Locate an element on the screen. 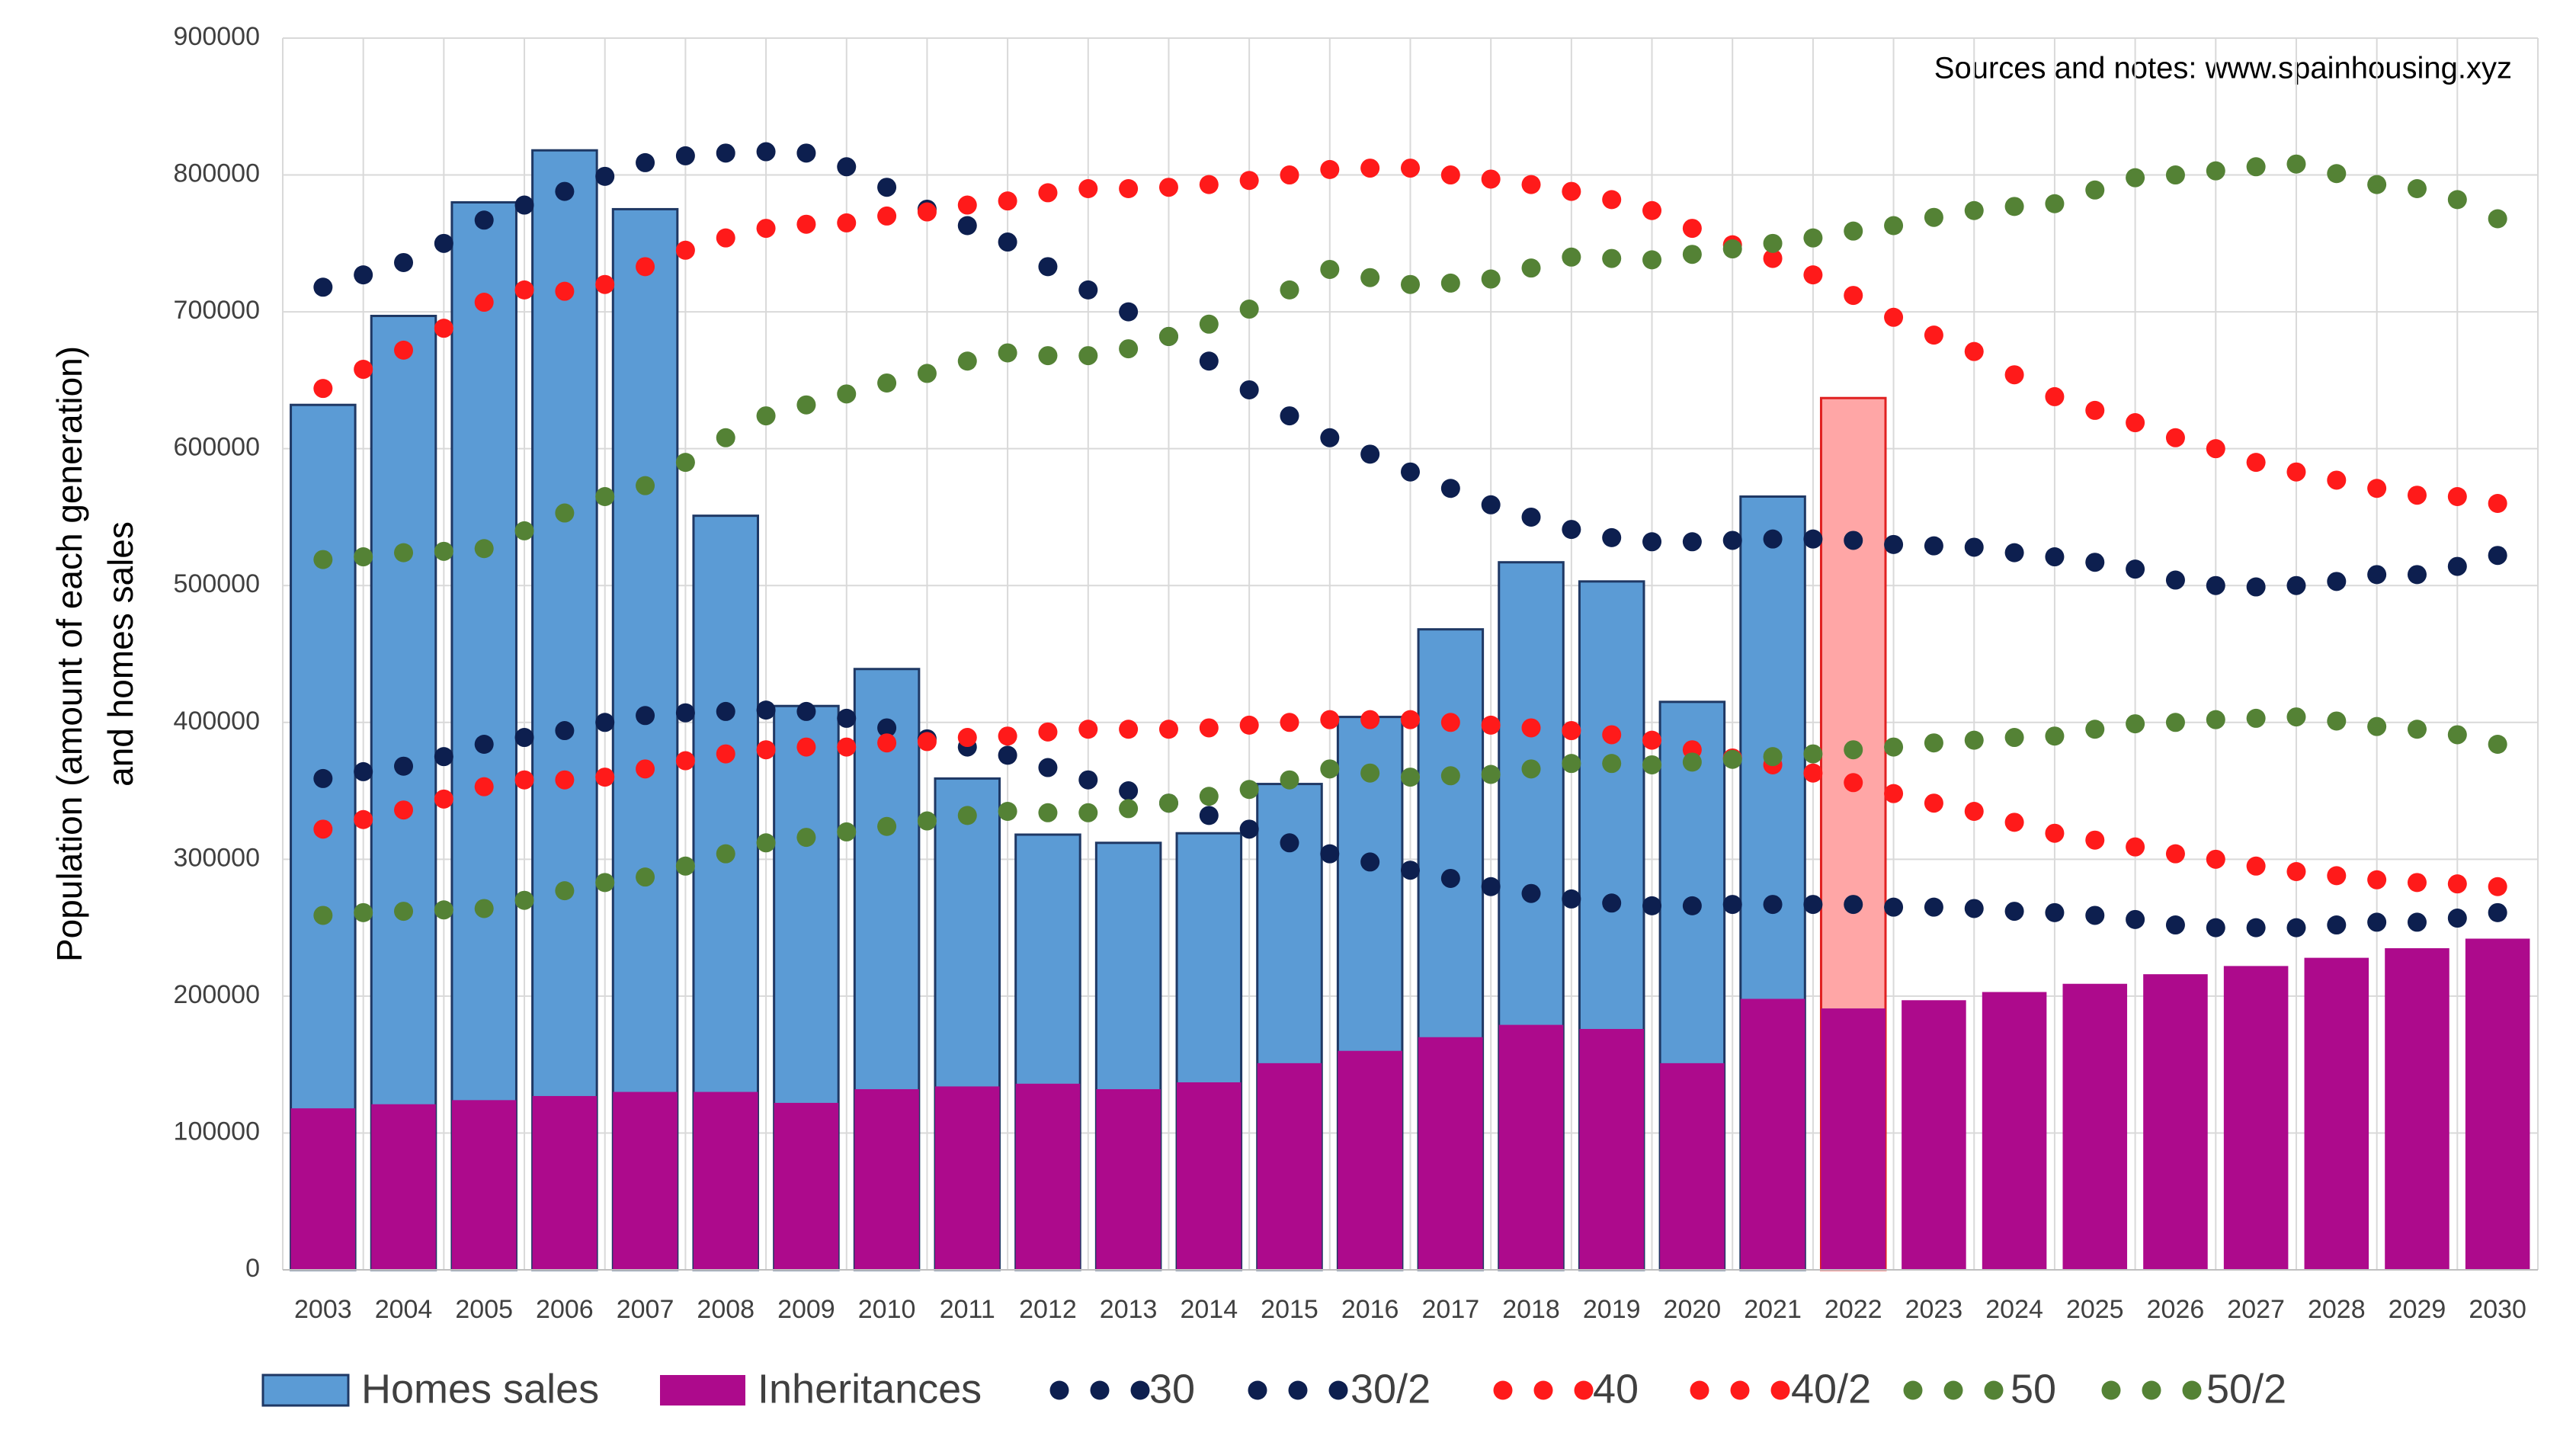  x-tick-label: 2025 is located at coordinates (2095, 1309).